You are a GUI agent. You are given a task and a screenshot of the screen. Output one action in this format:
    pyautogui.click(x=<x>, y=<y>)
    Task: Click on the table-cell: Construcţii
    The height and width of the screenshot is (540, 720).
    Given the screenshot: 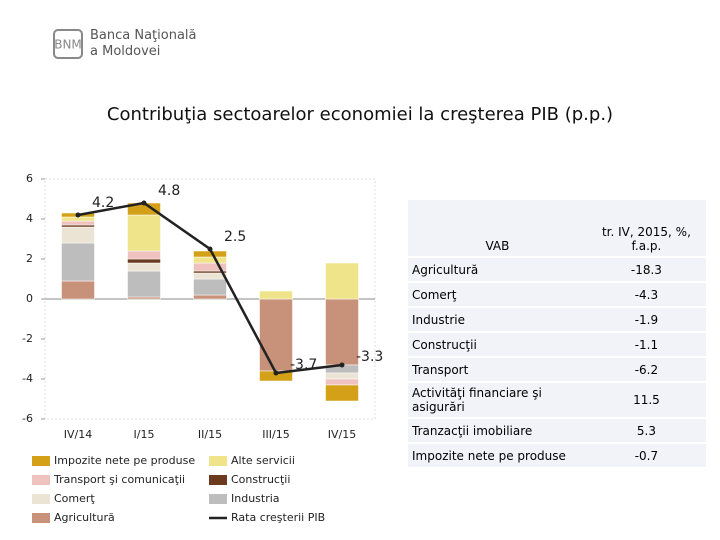 What is the action you would take?
    pyautogui.click(x=497, y=345)
    